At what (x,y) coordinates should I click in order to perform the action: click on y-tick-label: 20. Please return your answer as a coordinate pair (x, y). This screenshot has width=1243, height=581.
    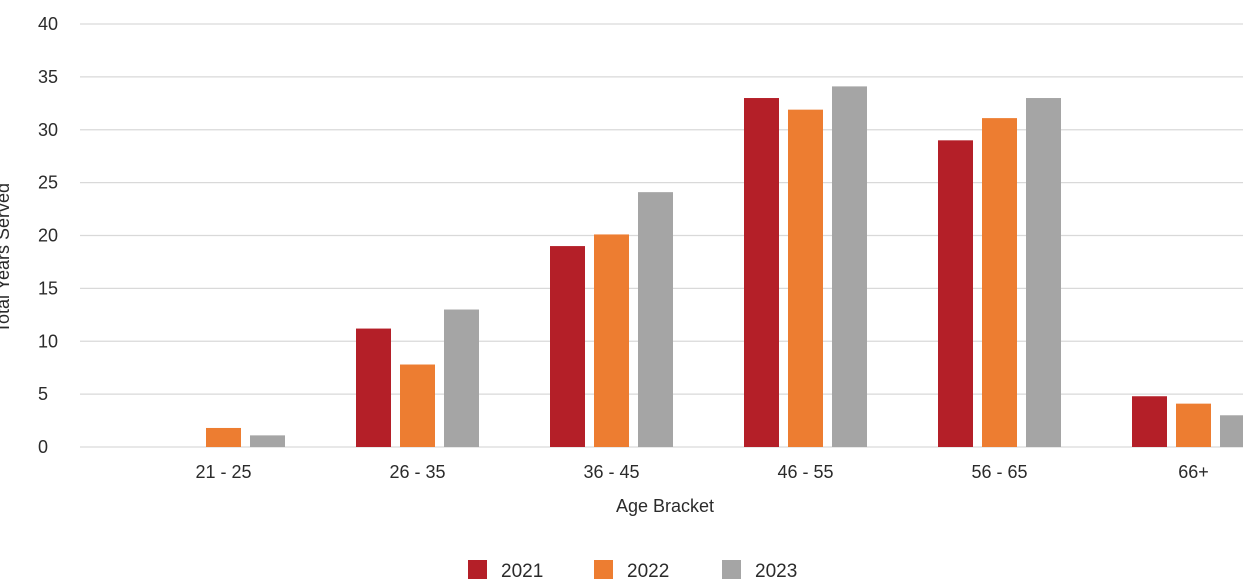
    Looking at the image, I should click on (48, 236).